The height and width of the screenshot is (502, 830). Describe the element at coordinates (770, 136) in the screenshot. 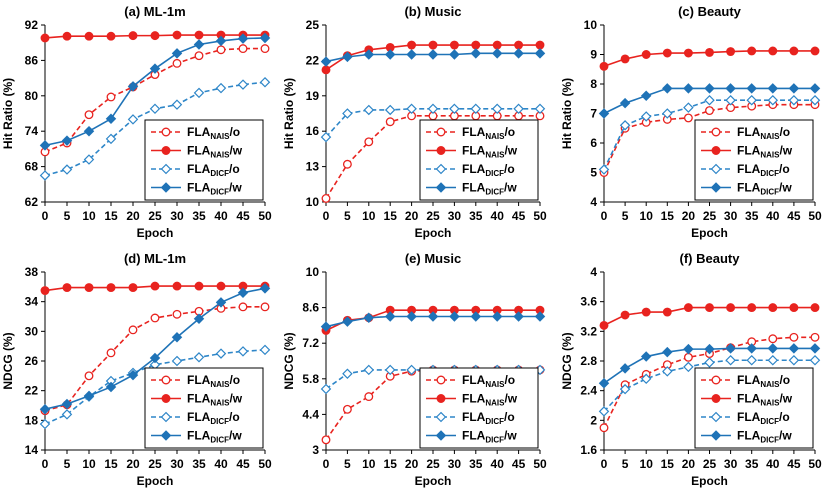

I see `legend-subscript: NAIS` at that location.